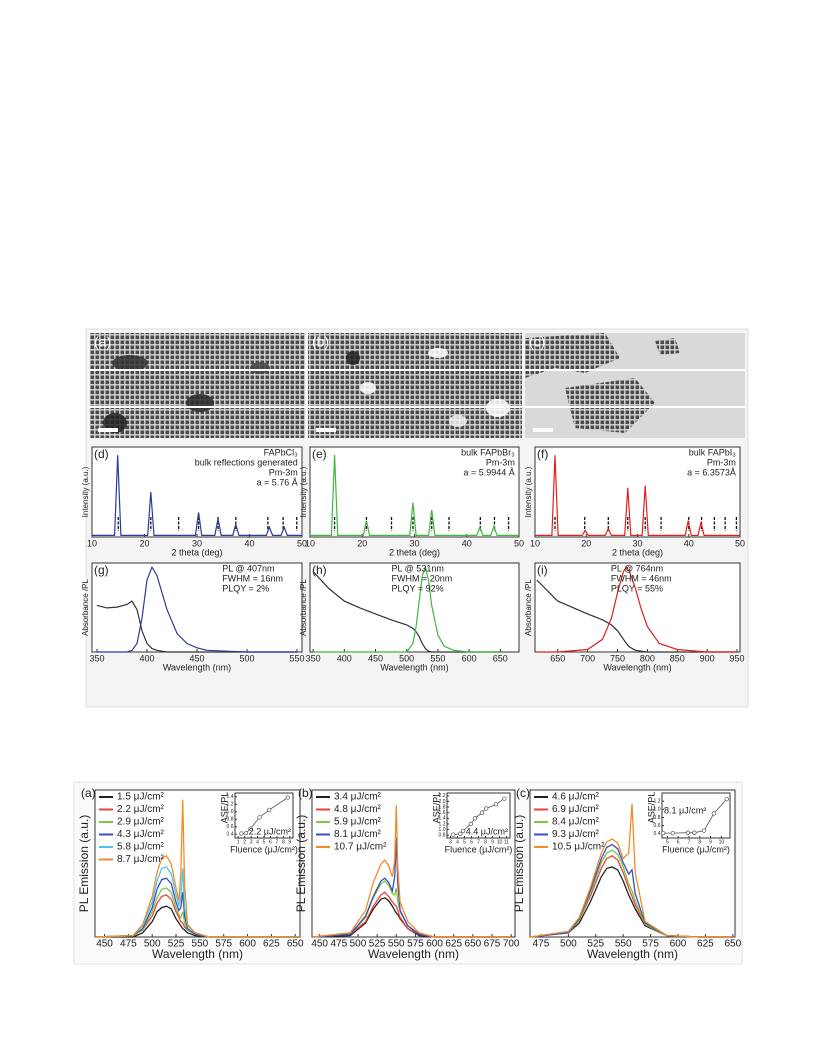 This screenshot has height=1056, width=816. Describe the element at coordinates (238, 842) in the screenshot. I see `inset-x-tick-label: 1` at that location.